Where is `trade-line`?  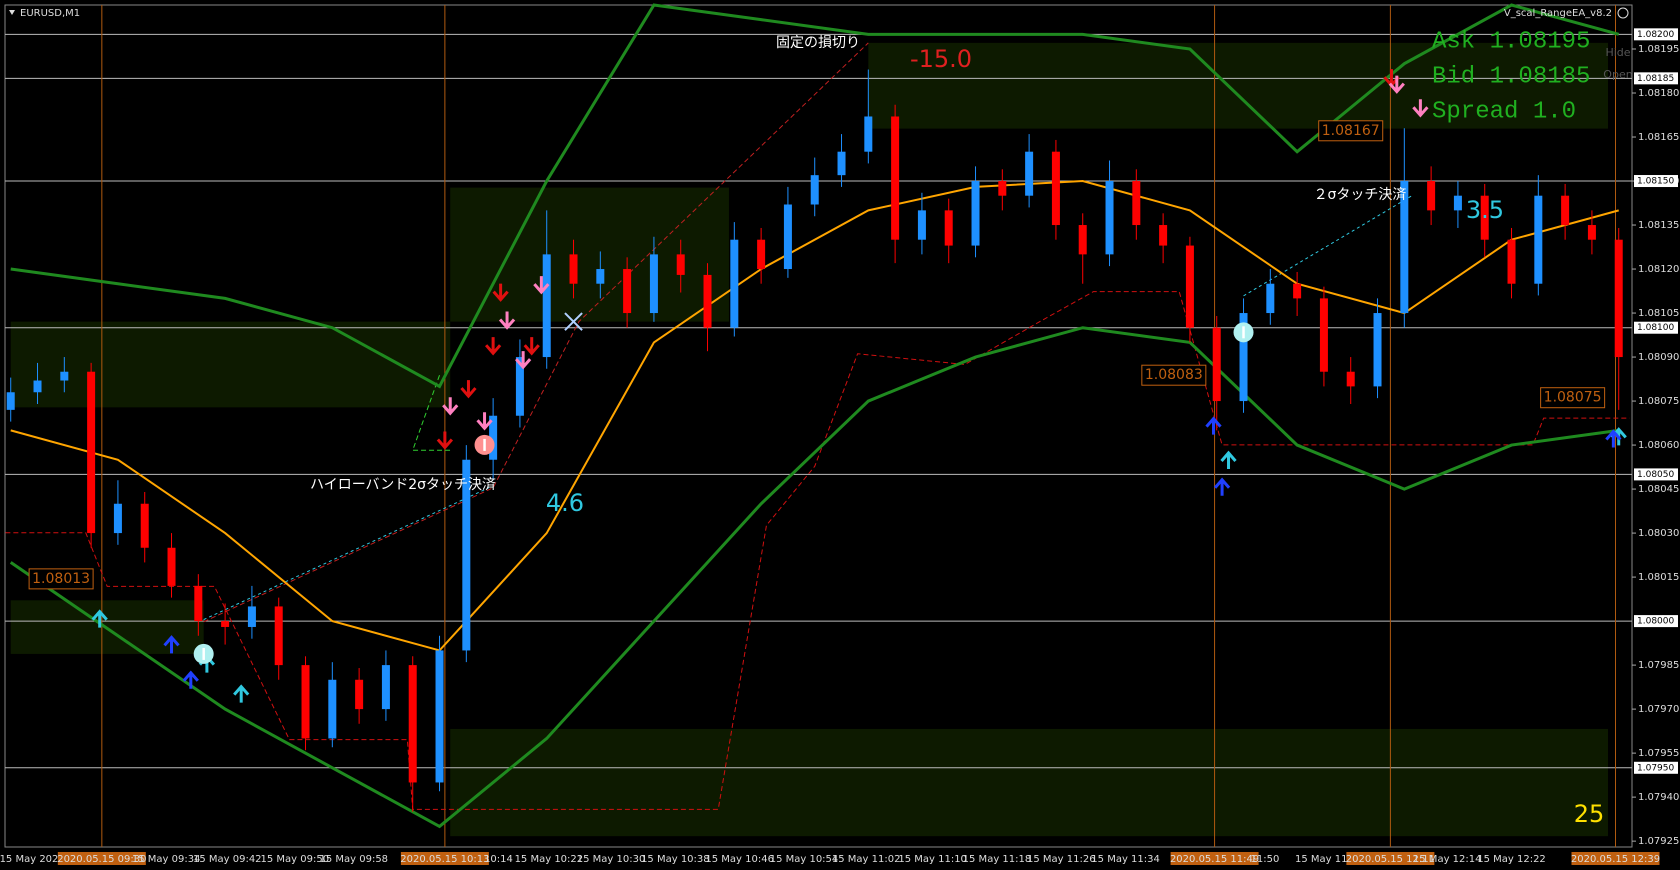 trade-line is located at coordinates (1328, 245).